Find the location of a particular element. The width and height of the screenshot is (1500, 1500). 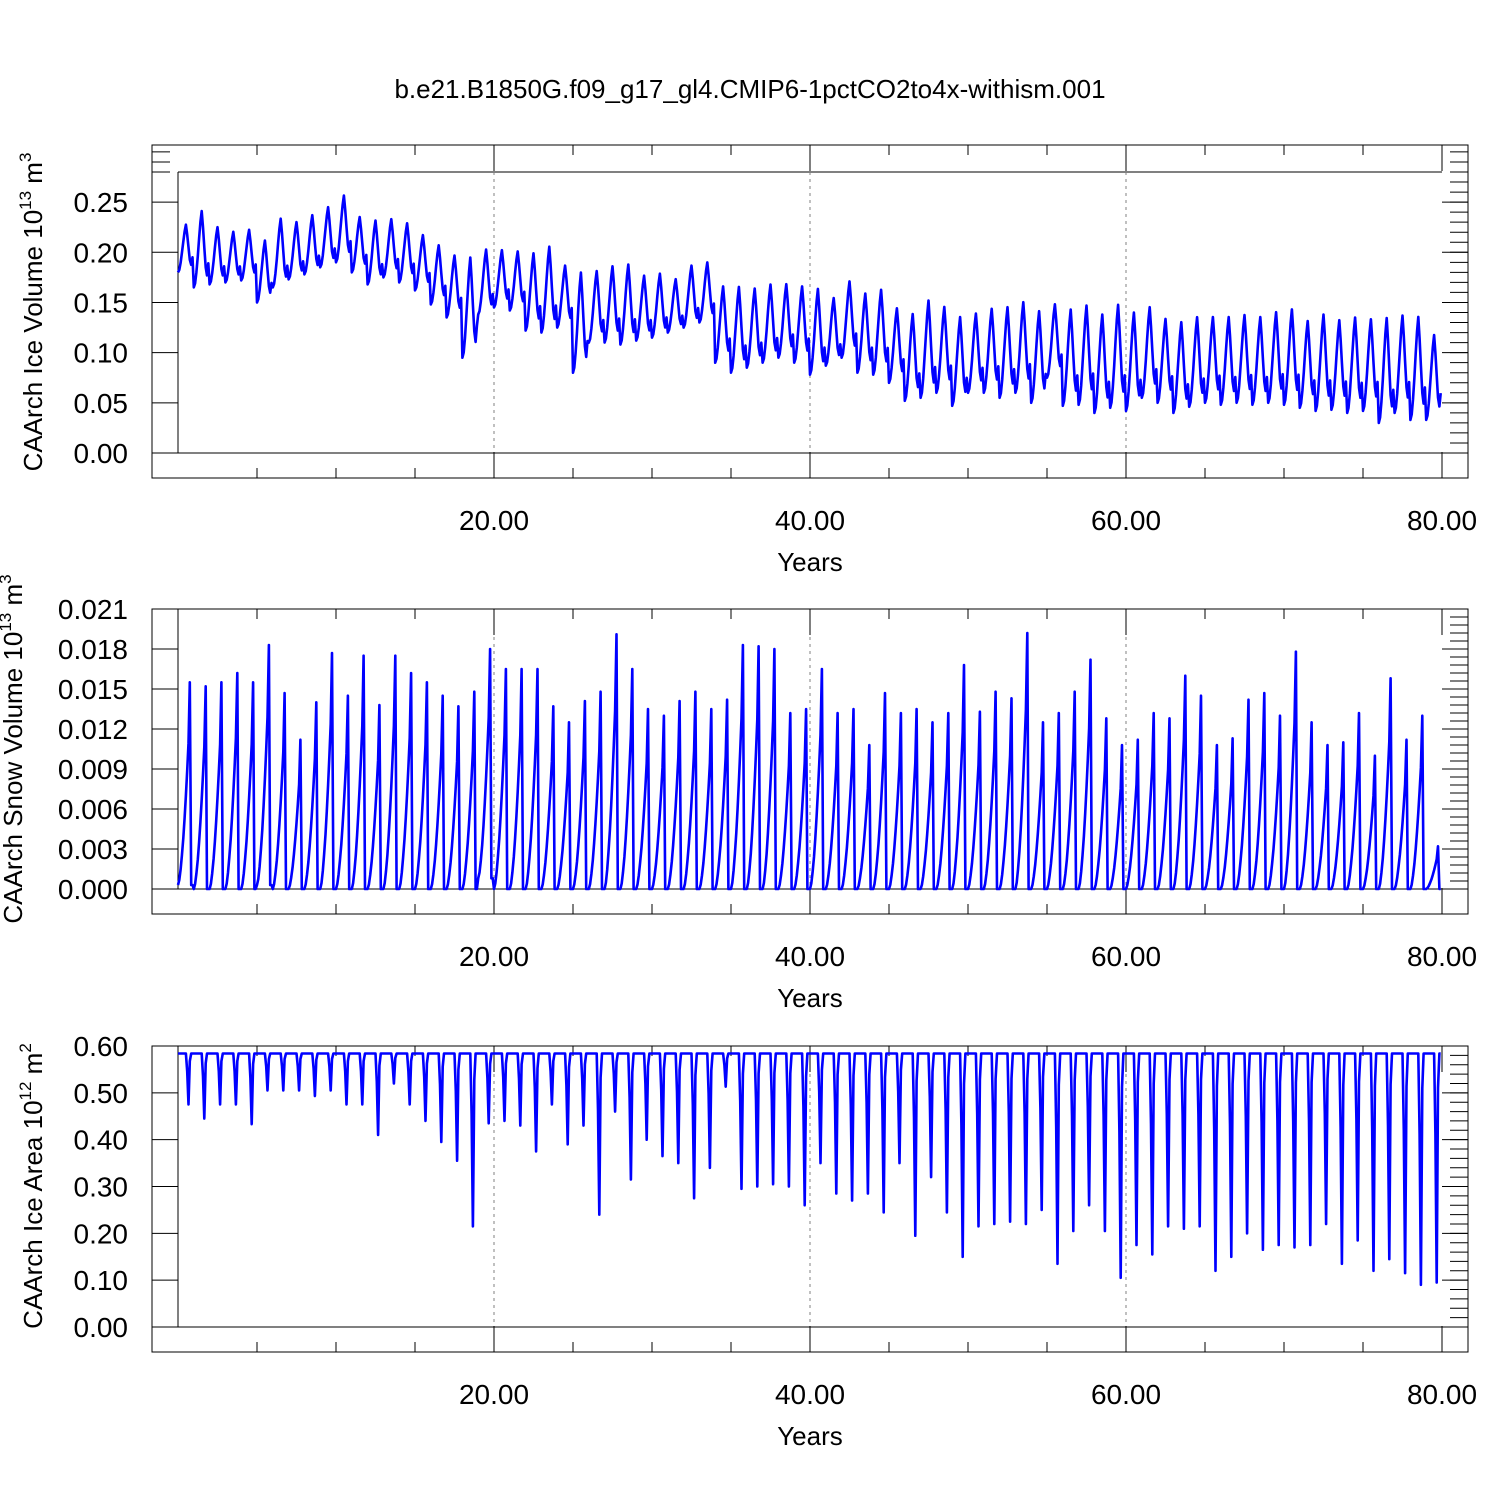

y-tick-label: 0.006 is located at coordinates (93, 809).